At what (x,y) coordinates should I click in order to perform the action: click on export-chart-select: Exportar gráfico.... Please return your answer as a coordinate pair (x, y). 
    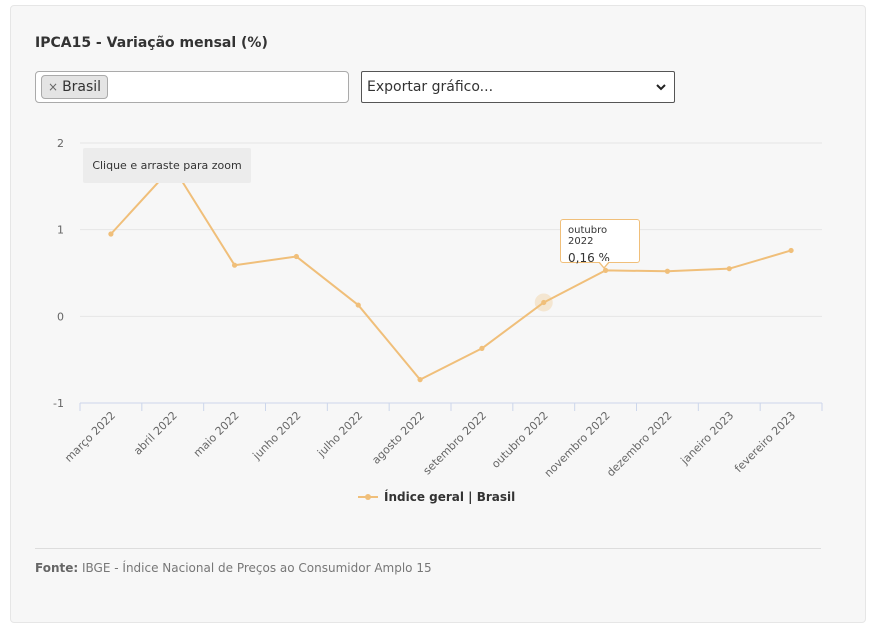
    Looking at the image, I should click on (518, 87).